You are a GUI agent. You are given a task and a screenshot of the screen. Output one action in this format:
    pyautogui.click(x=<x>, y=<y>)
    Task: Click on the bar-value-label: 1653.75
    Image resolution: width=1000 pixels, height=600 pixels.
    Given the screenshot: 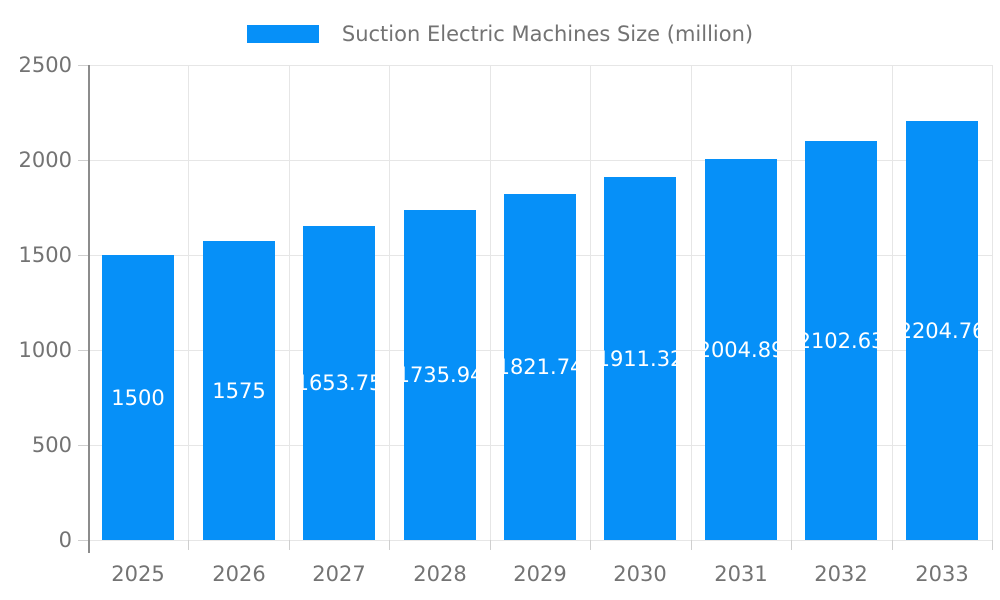 What is the action you would take?
    pyautogui.click(x=339, y=383)
    